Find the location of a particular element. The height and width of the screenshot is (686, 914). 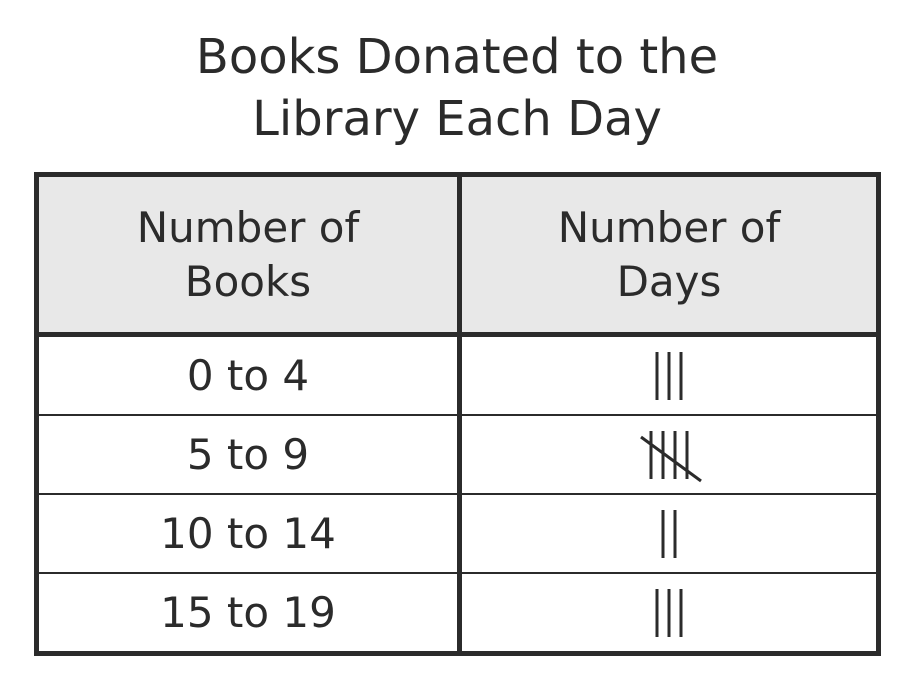

books-range-cell: 5 to 9 is located at coordinates (249, 454).